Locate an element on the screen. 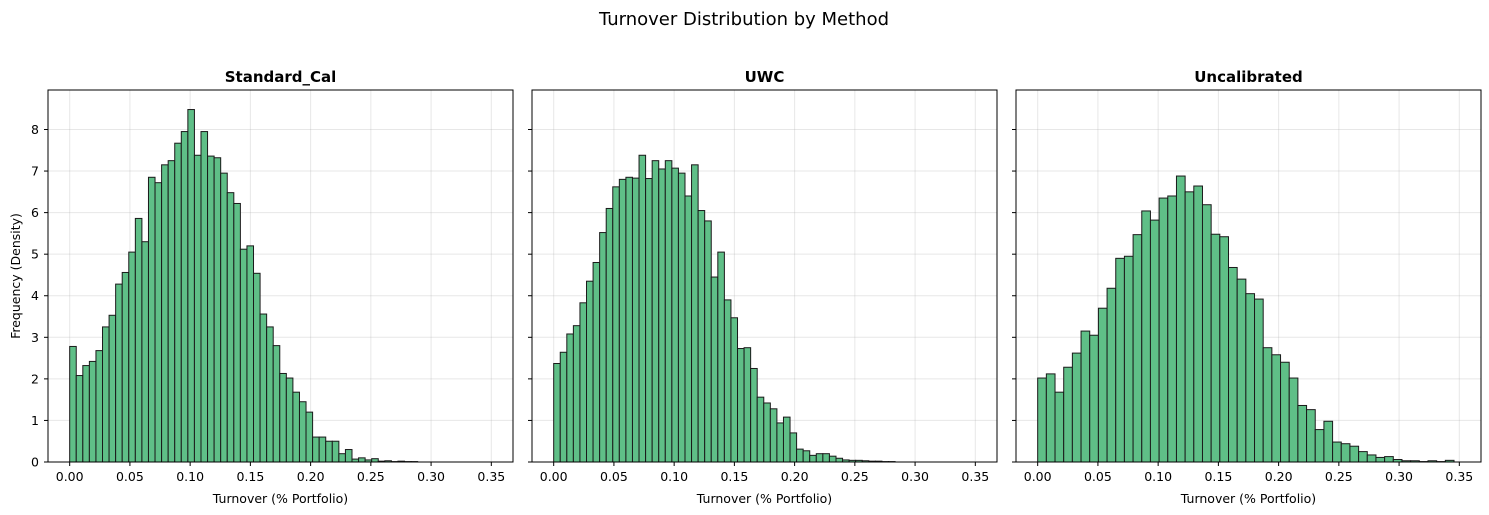 The width and height of the screenshot is (1489, 515). subplot-title: UWC is located at coordinates (765, 77).